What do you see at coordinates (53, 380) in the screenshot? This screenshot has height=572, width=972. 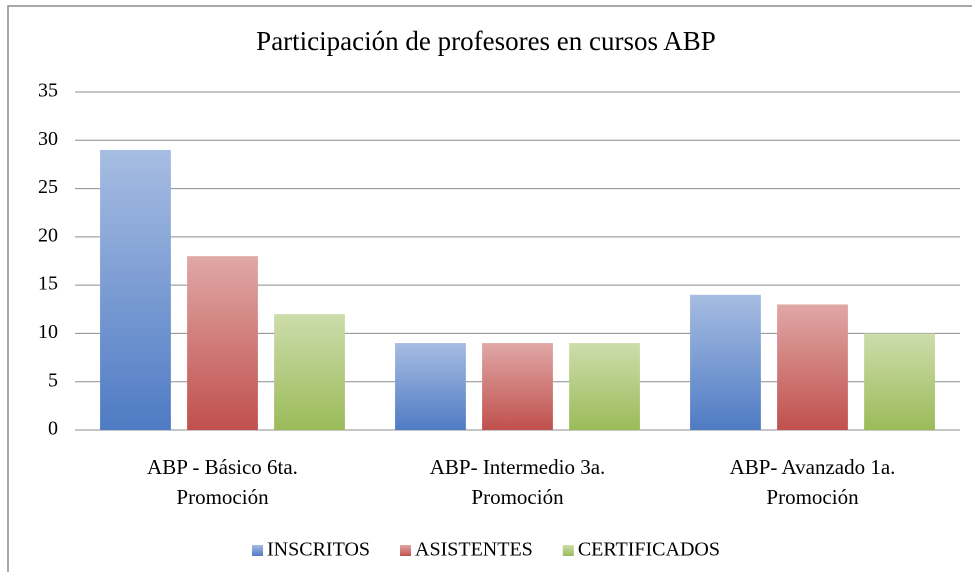 I see `y-tick-label: 5` at bounding box center [53, 380].